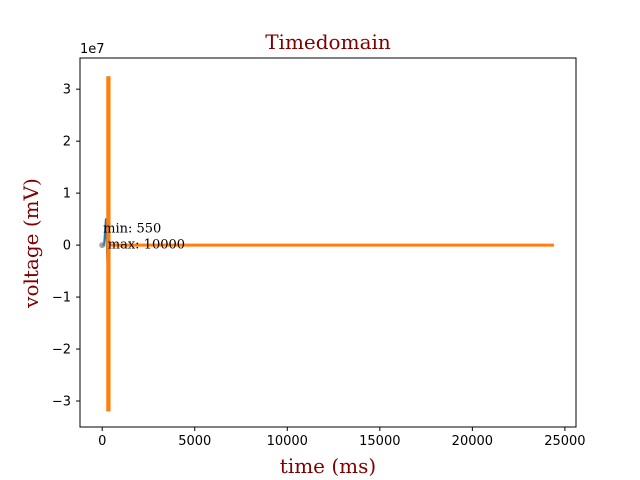 The height and width of the screenshot is (480, 640). Describe the element at coordinates (102, 245) in the screenshot. I see `origin-marker` at that location.